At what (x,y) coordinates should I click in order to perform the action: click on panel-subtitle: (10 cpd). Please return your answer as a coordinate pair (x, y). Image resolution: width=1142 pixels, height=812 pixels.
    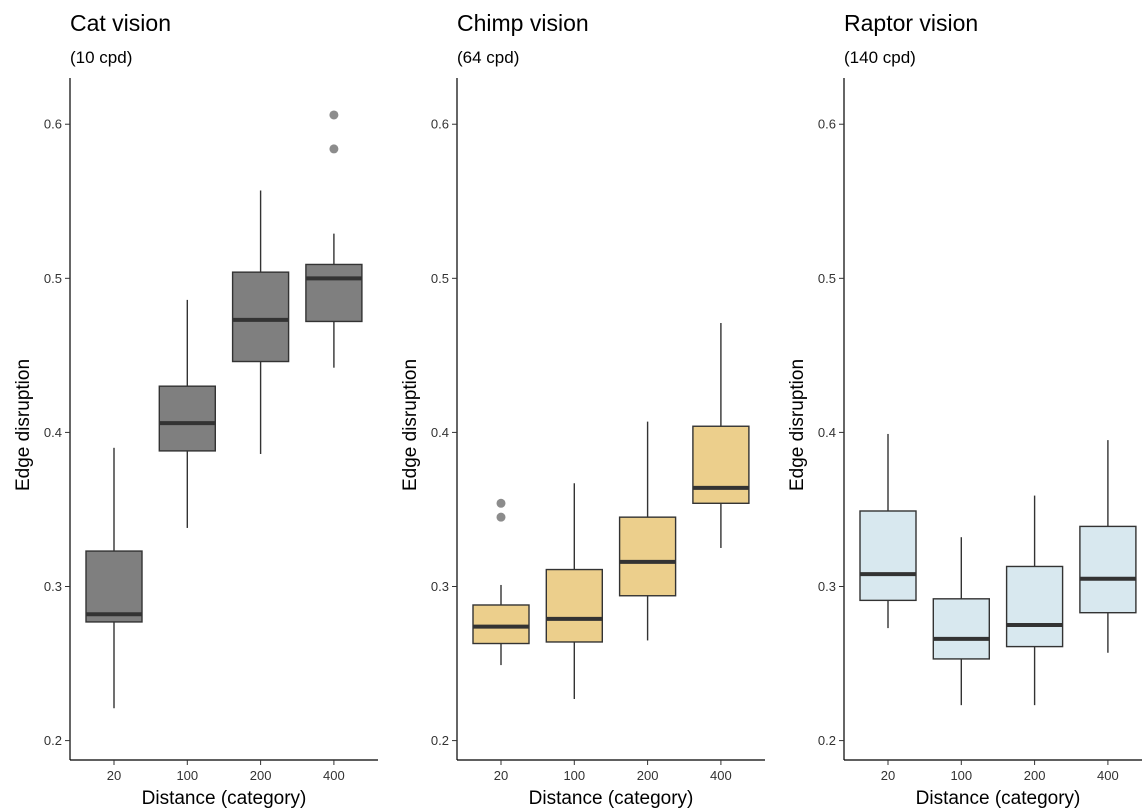
    Looking at the image, I should click on (101, 57).